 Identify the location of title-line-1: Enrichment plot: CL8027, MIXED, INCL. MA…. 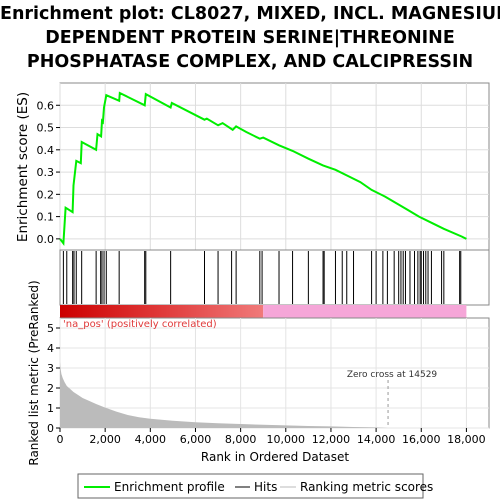
(250, 14).